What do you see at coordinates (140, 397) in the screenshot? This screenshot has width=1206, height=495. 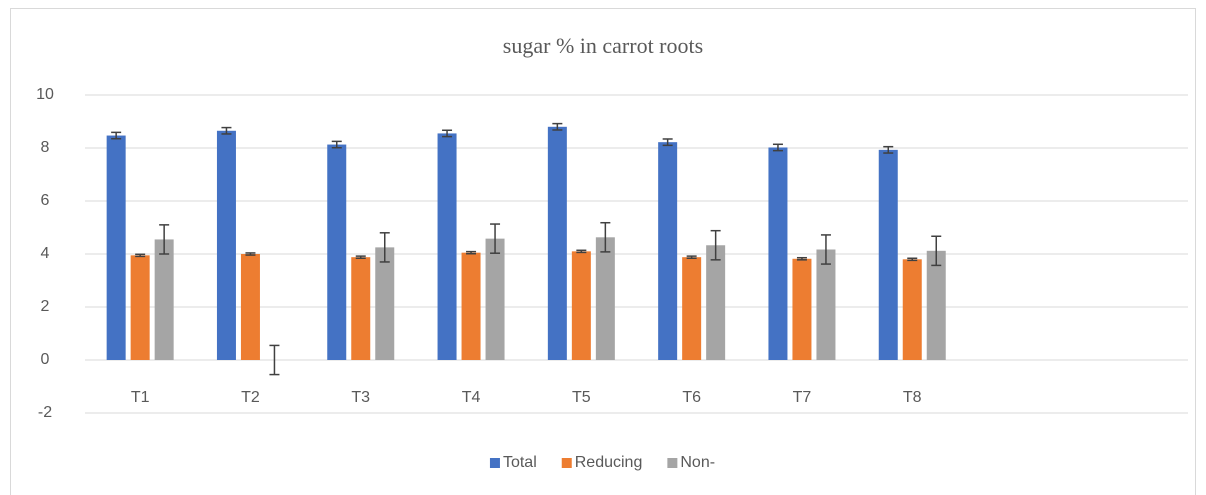 I see `x-tick-label: T1` at bounding box center [140, 397].